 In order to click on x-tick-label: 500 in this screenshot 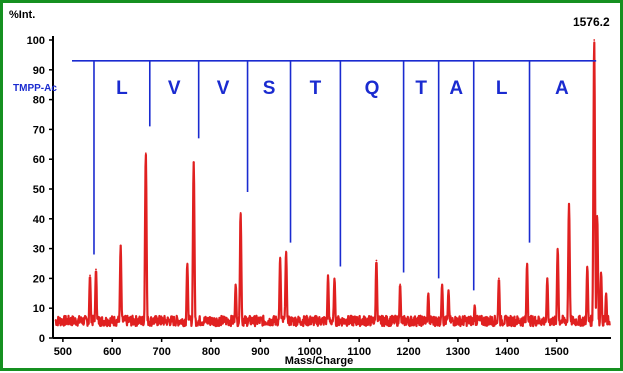, I will do `click(63, 352)`.